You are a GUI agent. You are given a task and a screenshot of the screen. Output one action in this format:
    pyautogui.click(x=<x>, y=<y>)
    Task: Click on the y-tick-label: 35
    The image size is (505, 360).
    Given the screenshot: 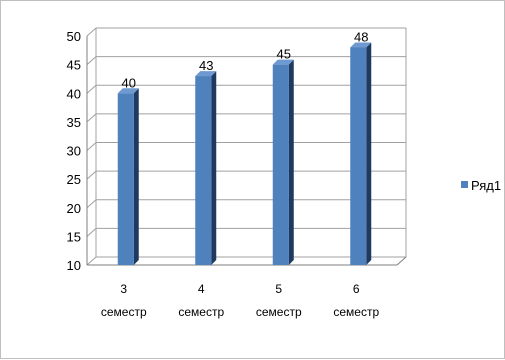 What is the action you would take?
    pyautogui.click(x=74, y=122)
    